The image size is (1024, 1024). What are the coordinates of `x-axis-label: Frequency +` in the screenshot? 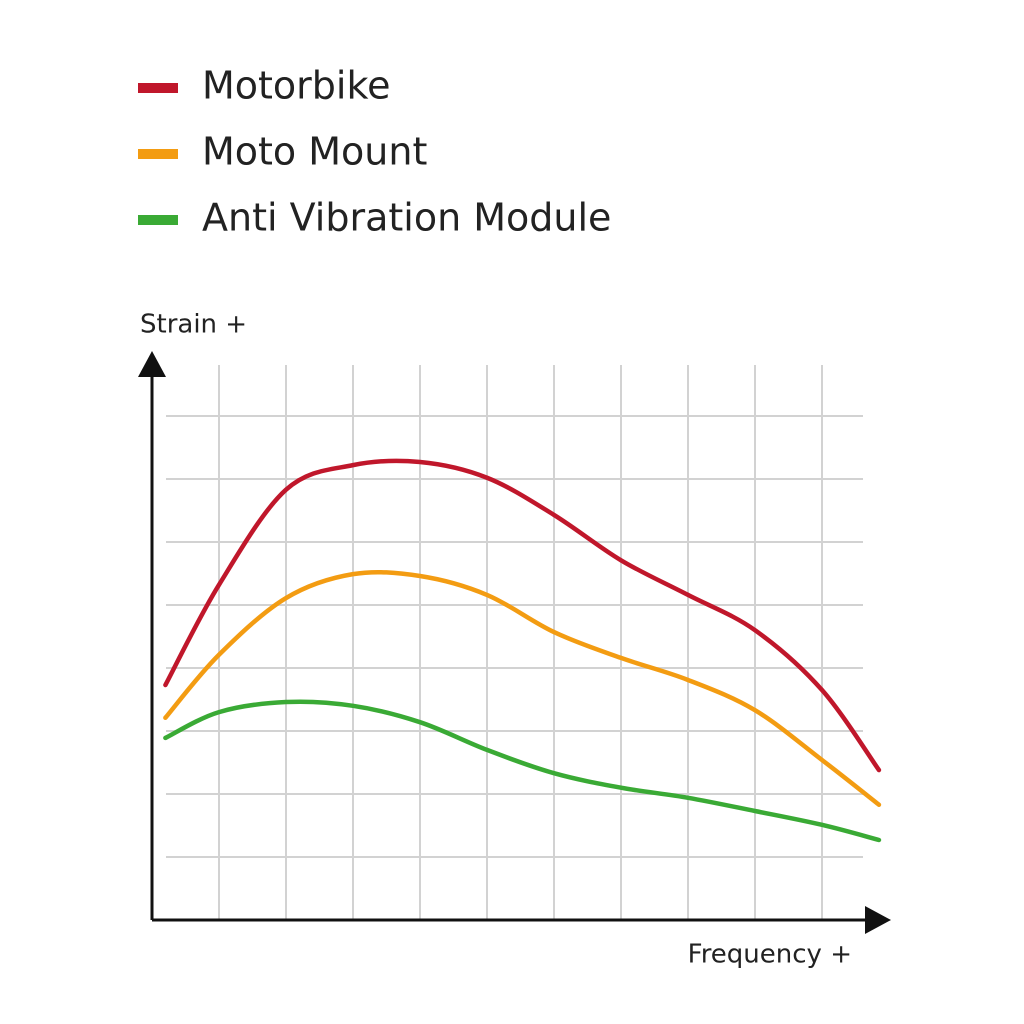 It's located at (770, 955).